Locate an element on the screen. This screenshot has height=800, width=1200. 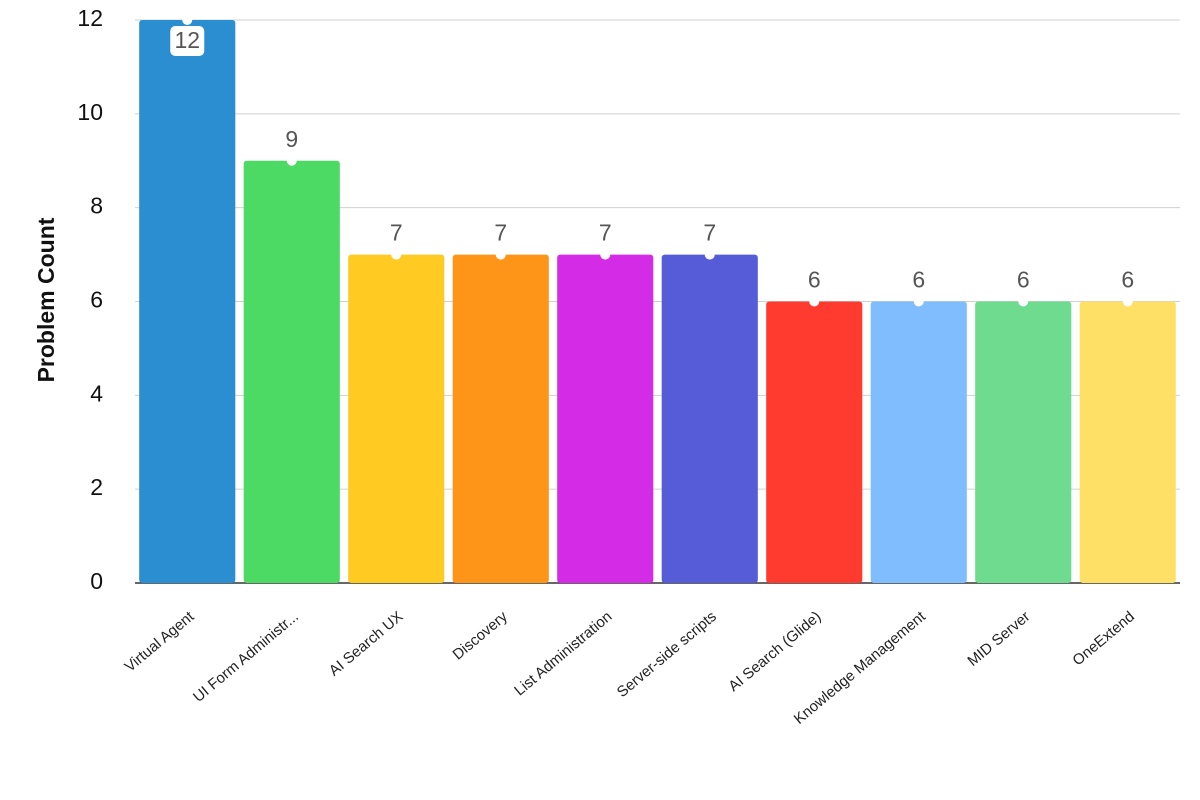
value-label: 12 is located at coordinates (187, 40).